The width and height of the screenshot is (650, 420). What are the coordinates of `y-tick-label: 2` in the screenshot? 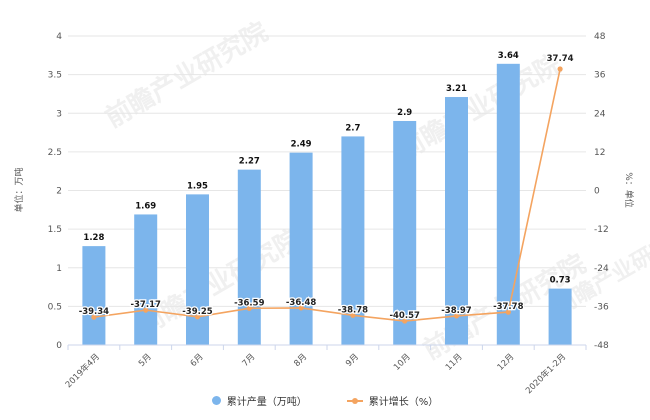 It's located at (59, 192).